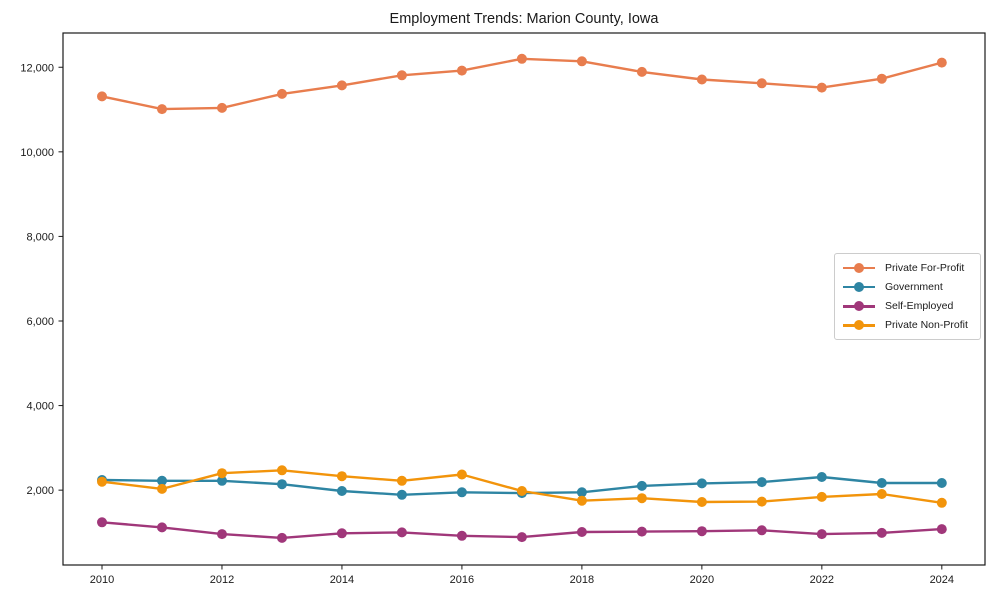  What do you see at coordinates (942, 580) in the screenshot?
I see `x-tick-label: 2024` at bounding box center [942, 580].